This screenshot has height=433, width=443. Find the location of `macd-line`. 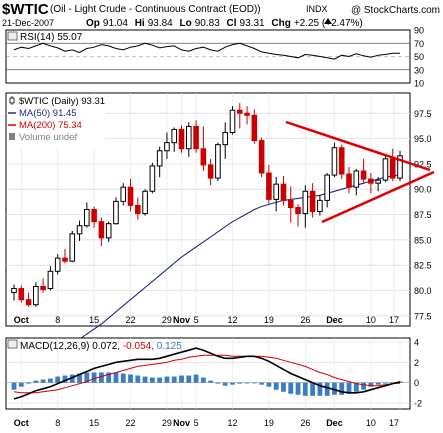

macd-line is located at coordinates (207, 373).